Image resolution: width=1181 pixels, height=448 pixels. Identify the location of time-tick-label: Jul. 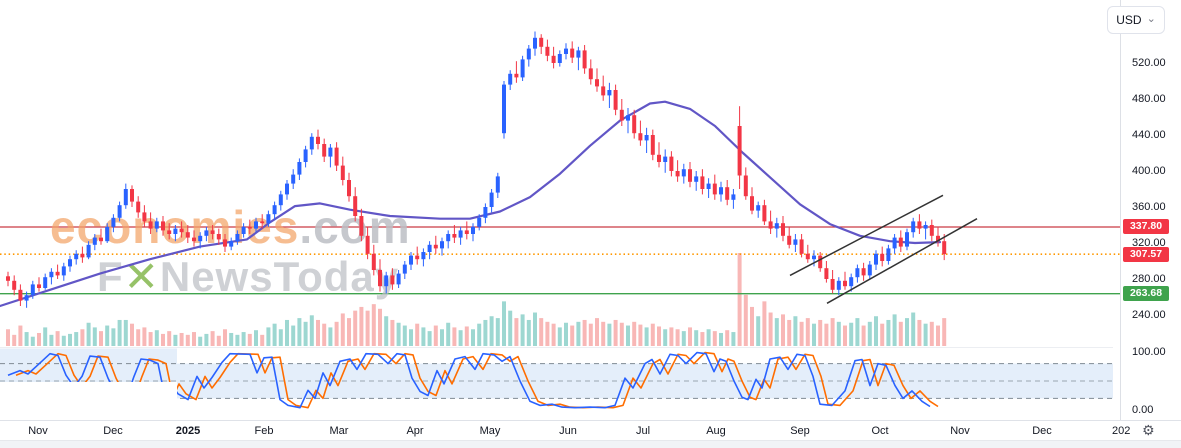
(643, 431).